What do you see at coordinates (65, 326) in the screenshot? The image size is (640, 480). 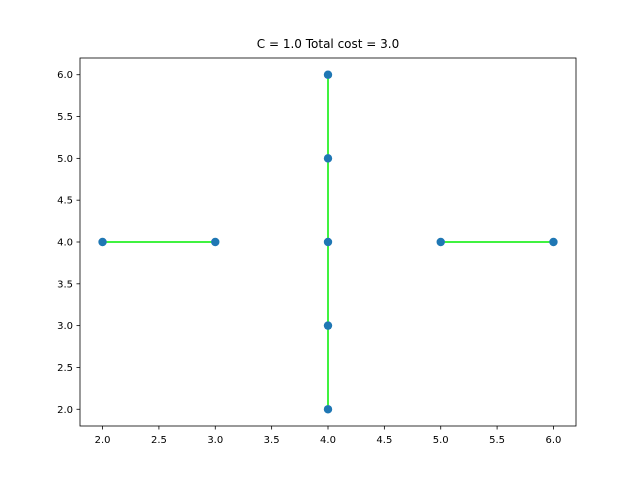 I see `y-tick-label: 3.0` at bounding box center [65, 326].